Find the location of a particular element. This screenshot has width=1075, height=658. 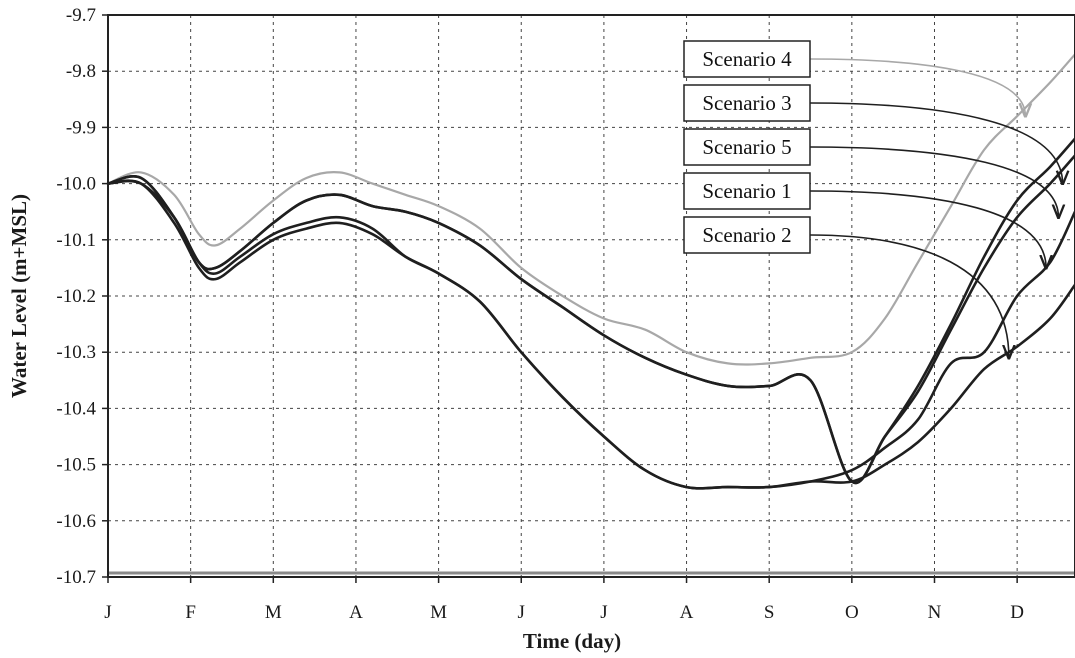

y-tick-label: -9.8 is located at coordinates (81, 71).